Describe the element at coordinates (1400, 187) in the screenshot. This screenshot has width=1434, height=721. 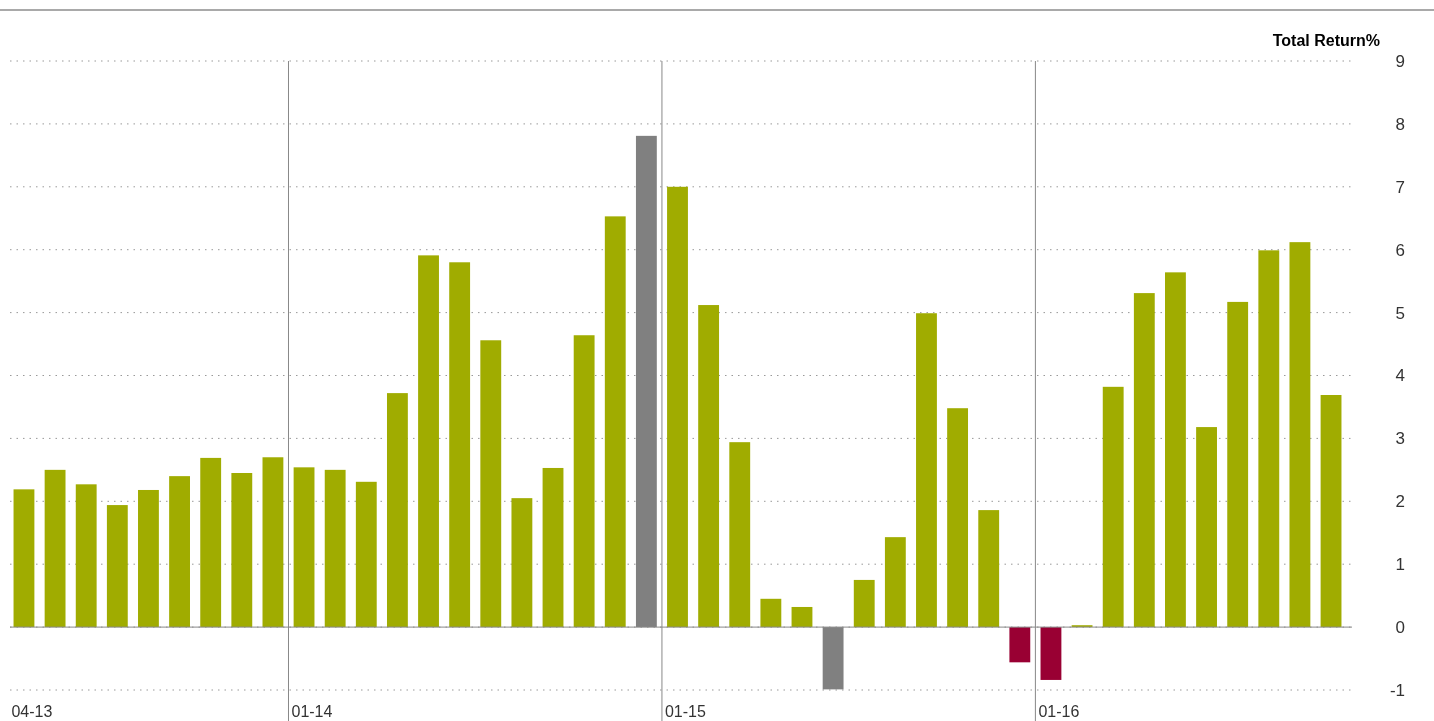
I see `y-tick-label: 7` at that location.